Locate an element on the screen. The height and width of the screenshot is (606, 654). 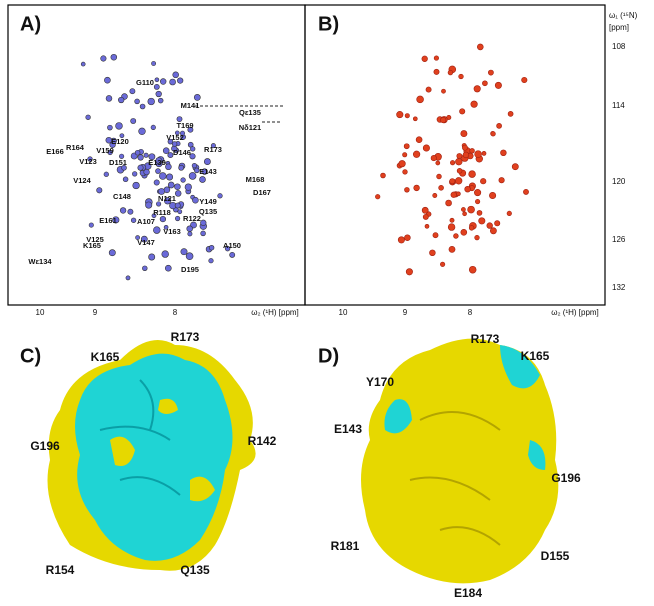
residue-label: R173 is located at coordinates (185, 337).